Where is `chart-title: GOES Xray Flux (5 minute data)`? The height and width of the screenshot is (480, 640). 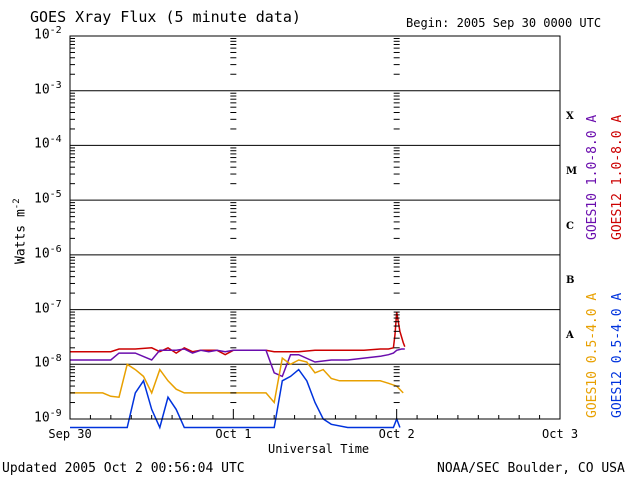 chart-title: GOES Xray Flux (5 minute data) is located at coordinates (165, 17).